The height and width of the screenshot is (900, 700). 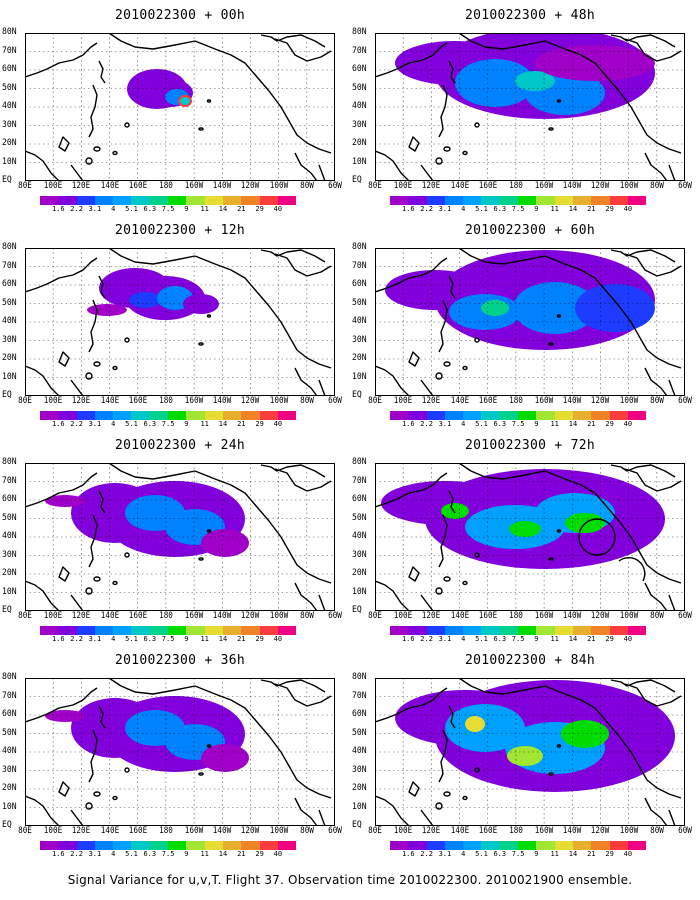 I want to click on lon-tick-label: 100W, so click(x=628, y=401).